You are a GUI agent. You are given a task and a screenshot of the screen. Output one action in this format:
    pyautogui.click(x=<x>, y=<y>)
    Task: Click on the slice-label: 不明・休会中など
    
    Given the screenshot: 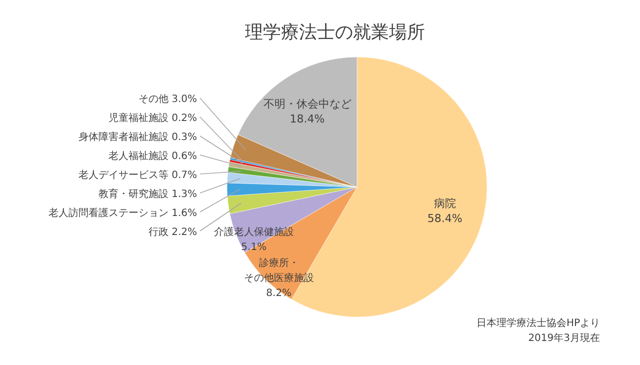 What is the action you would take?
    pyautogui.click(x=307, y=103)
    